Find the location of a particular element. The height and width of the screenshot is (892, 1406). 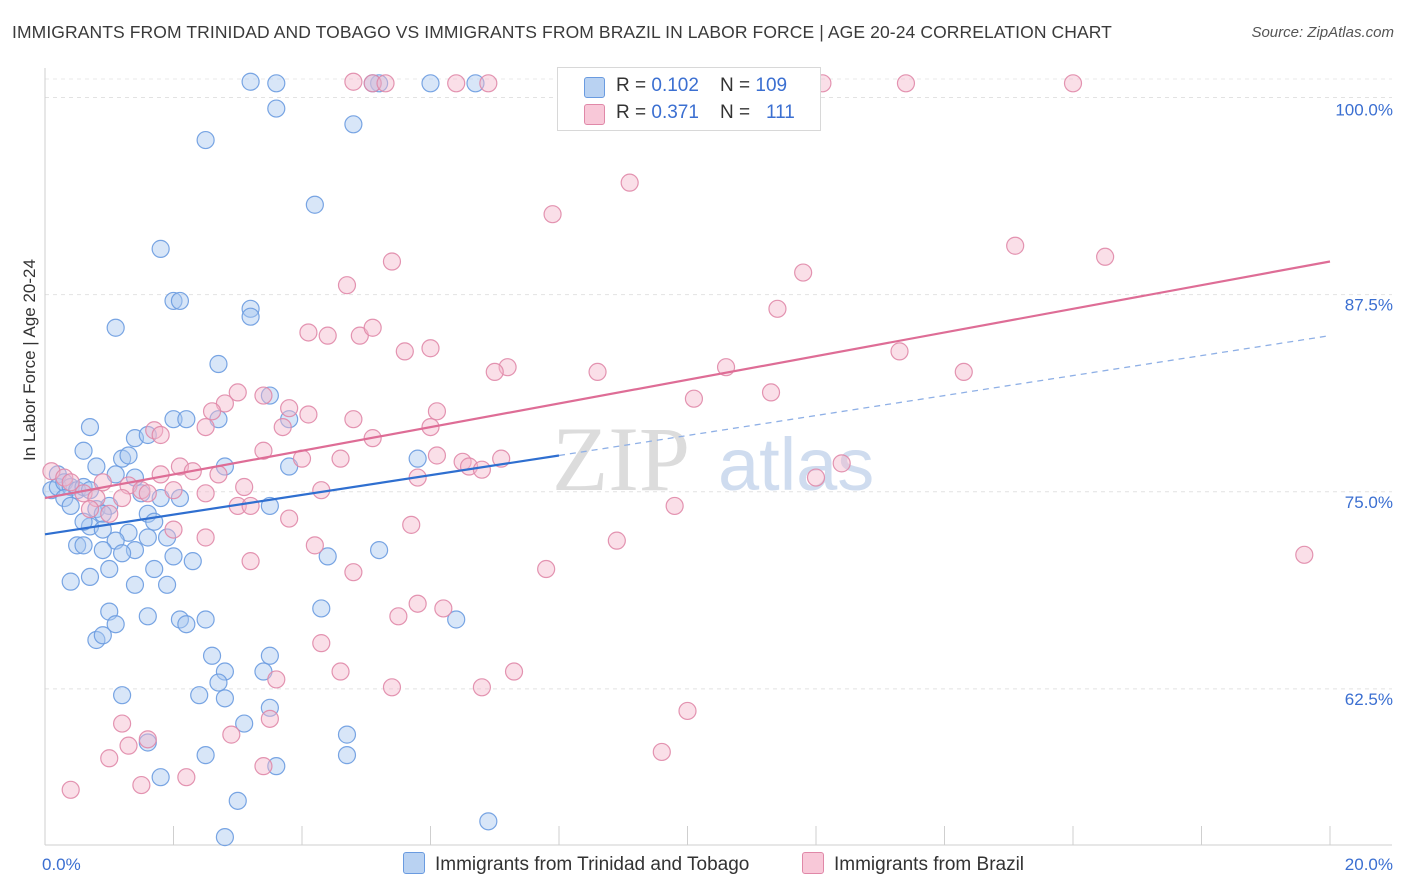

bottom-legend-trinidad: Immigrants from Trinidad and Tobago is located at coordinates (576, 864).